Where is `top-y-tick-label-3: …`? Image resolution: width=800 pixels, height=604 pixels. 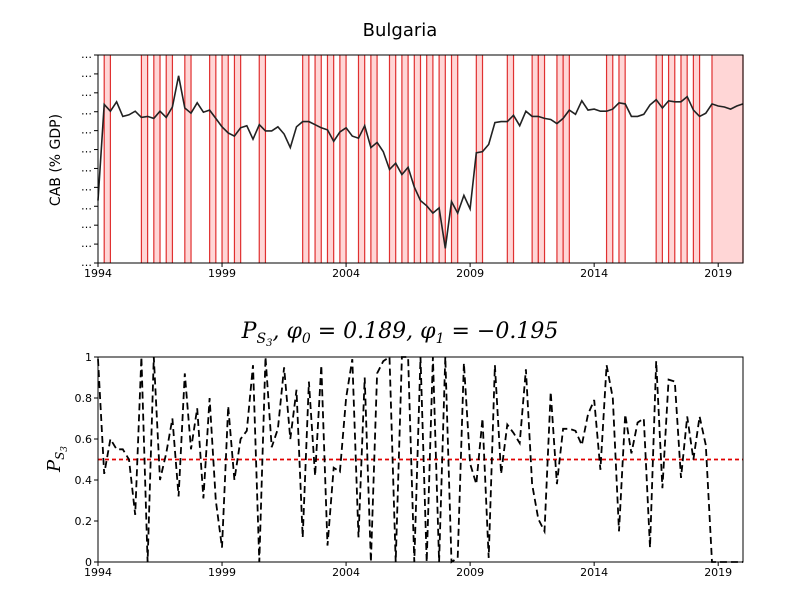 top-y-tick-label-3: … is located at coordinates (86, 111).